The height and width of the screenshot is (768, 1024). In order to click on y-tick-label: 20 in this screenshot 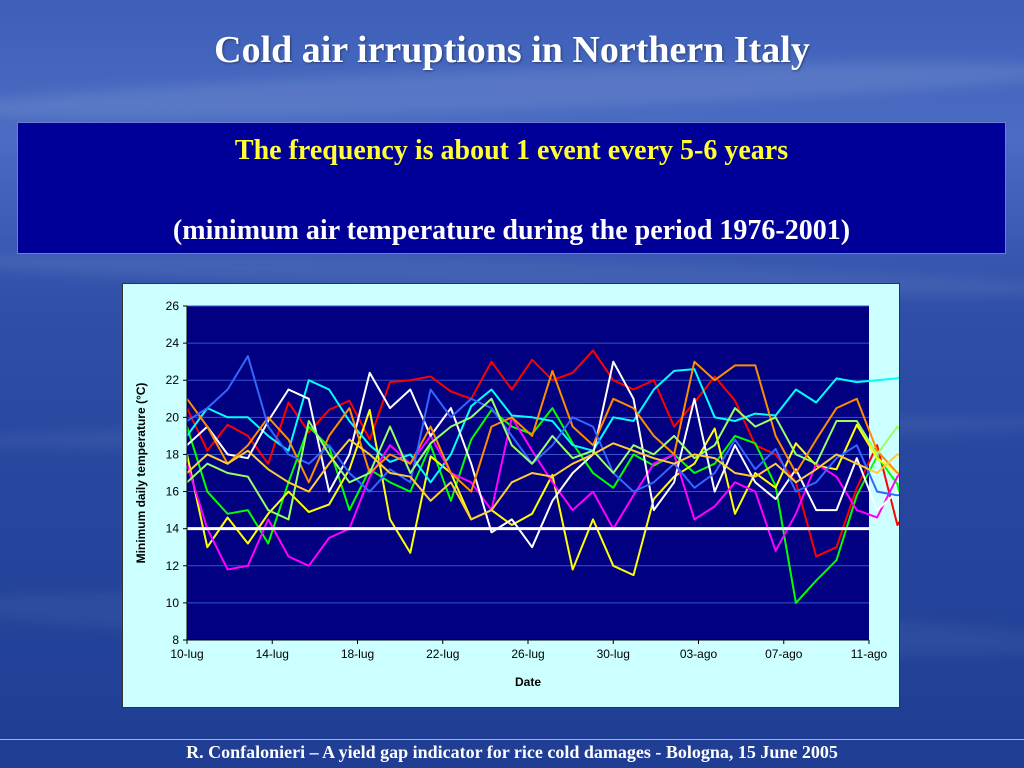, I will do `click(173, 417)`.